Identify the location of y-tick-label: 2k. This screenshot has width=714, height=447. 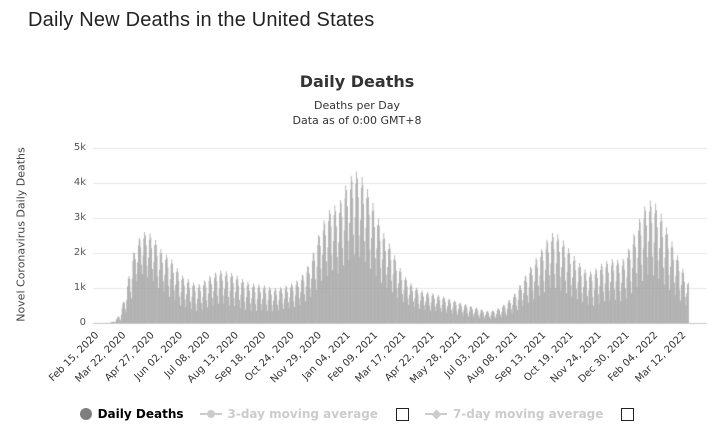
(79, 252).